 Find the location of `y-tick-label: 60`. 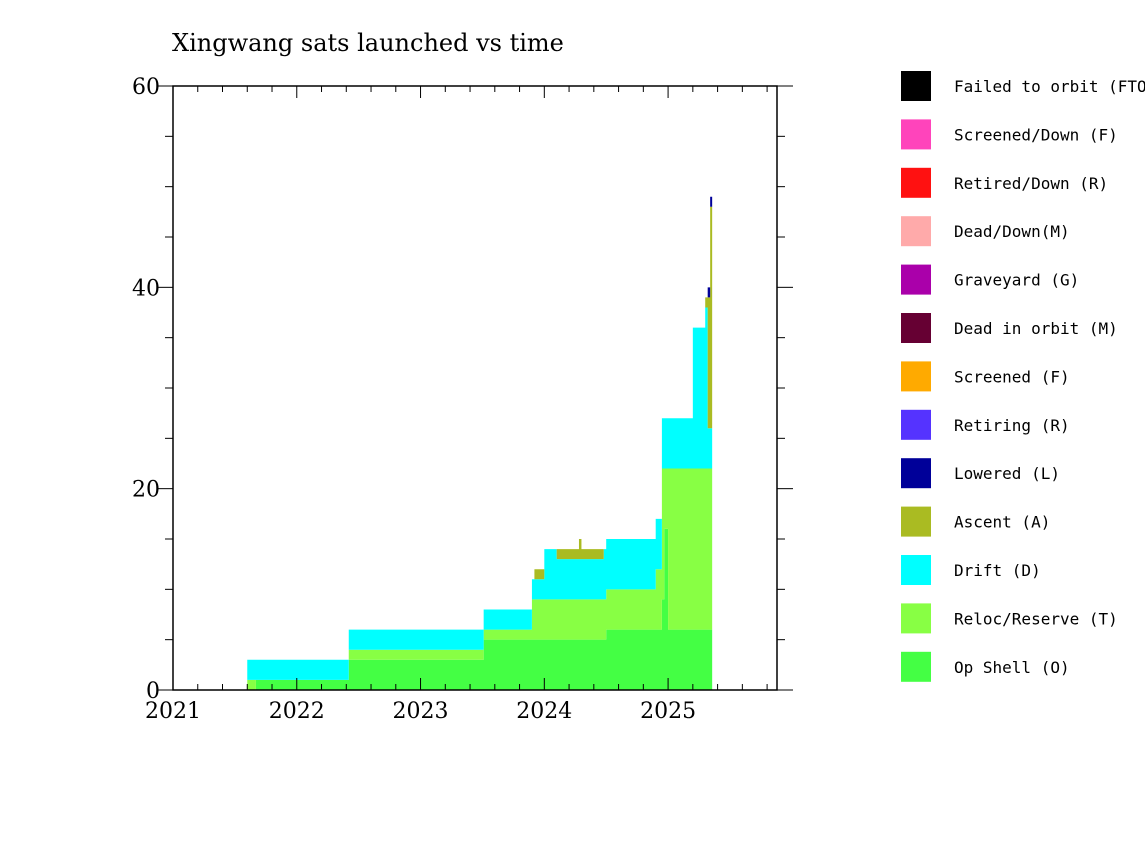

y-tick-label: 60 is located at coordinates (146, 87).